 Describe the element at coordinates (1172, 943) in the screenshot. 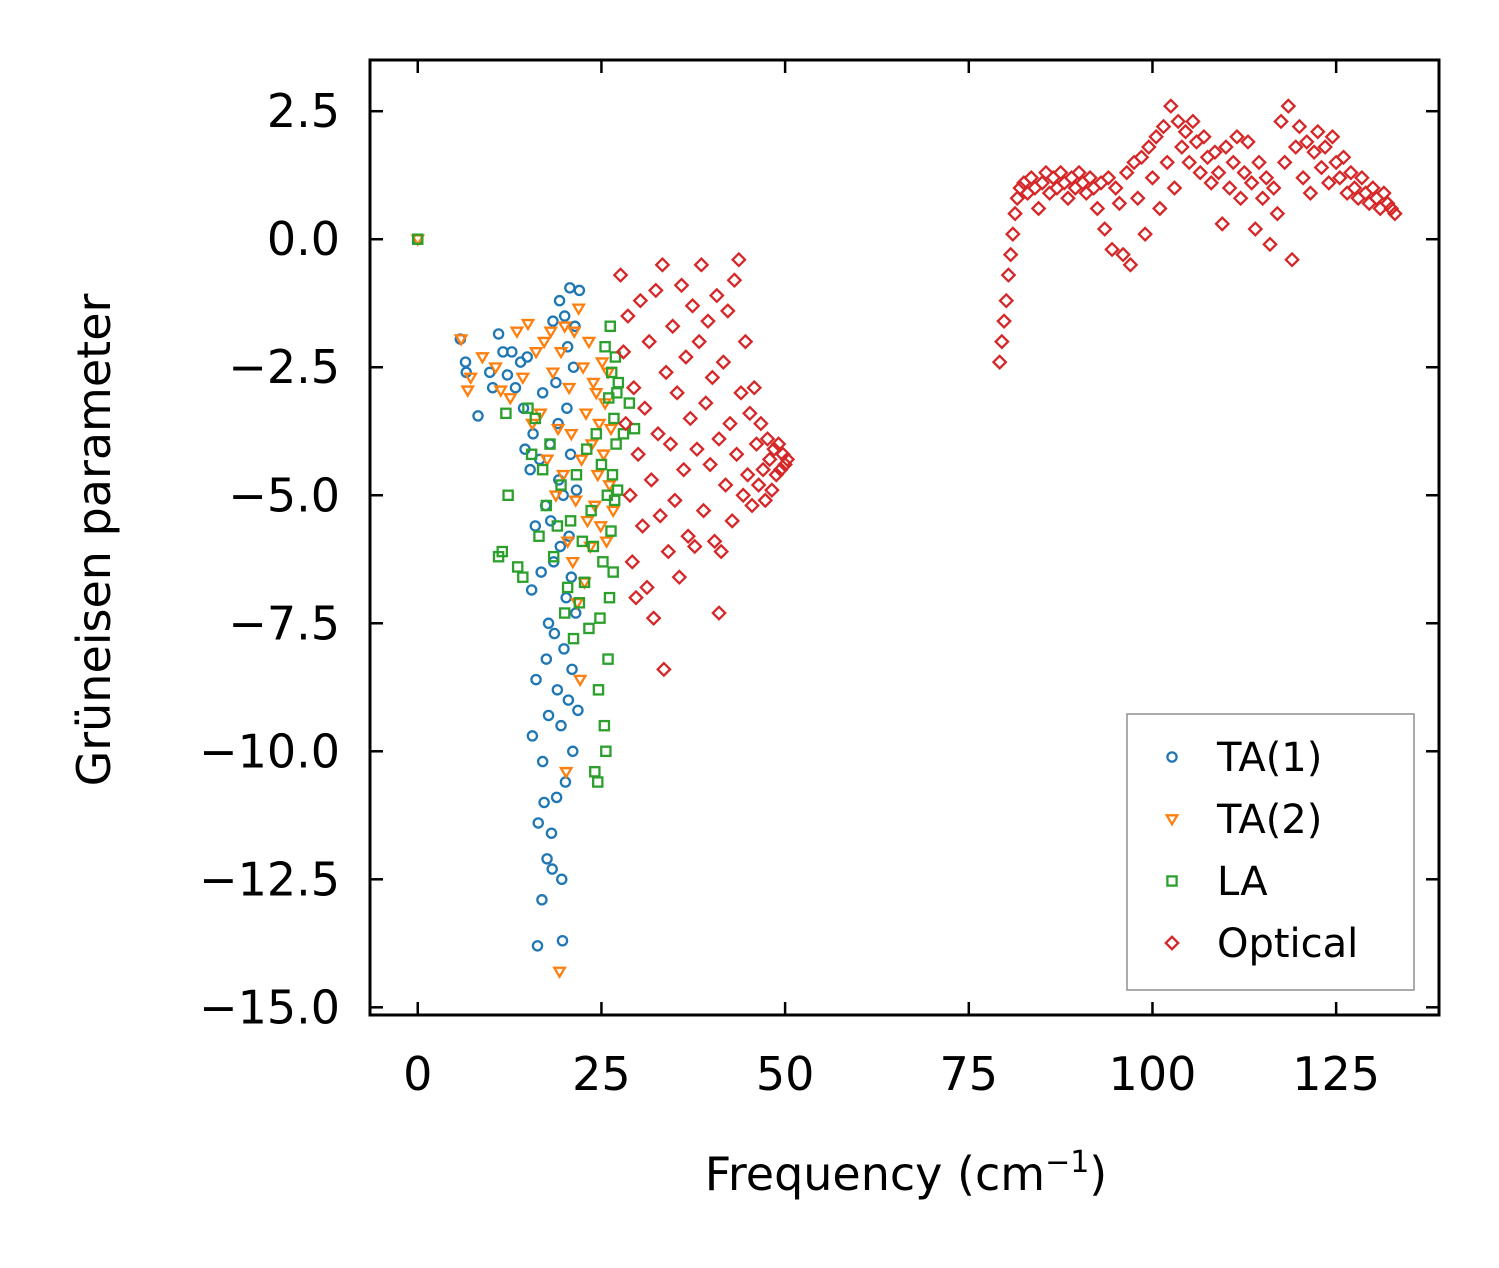

I see `legend-marker` at that location.